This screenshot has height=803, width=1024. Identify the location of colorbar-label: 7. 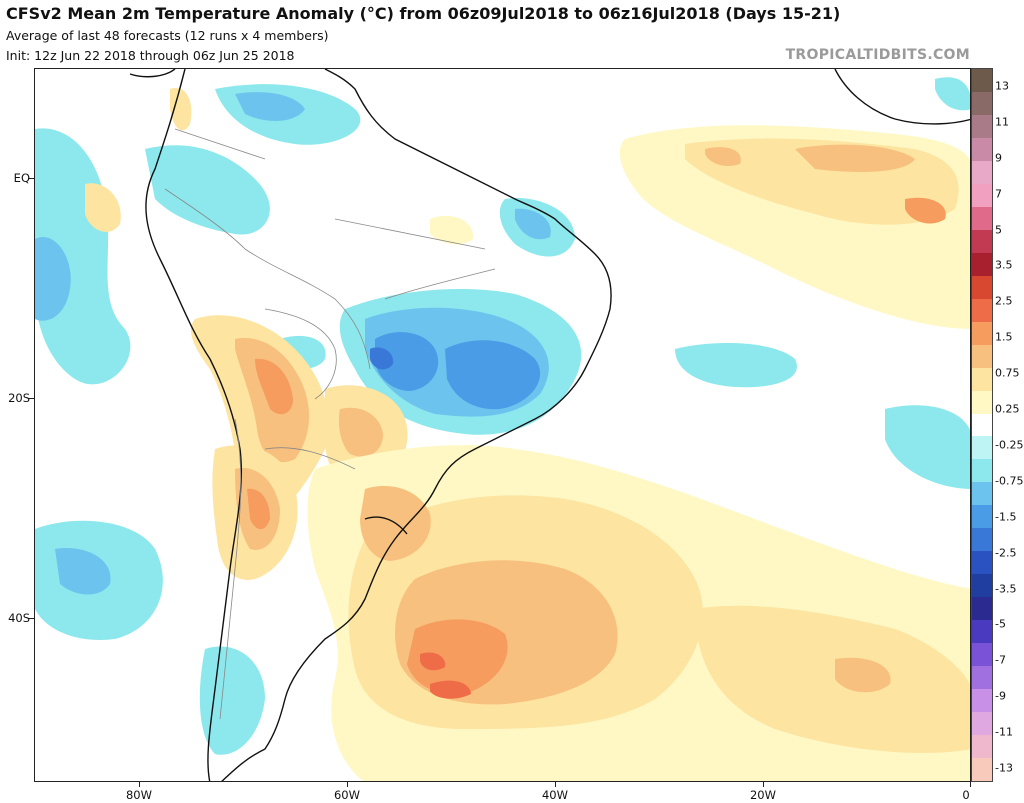
(998, 194).